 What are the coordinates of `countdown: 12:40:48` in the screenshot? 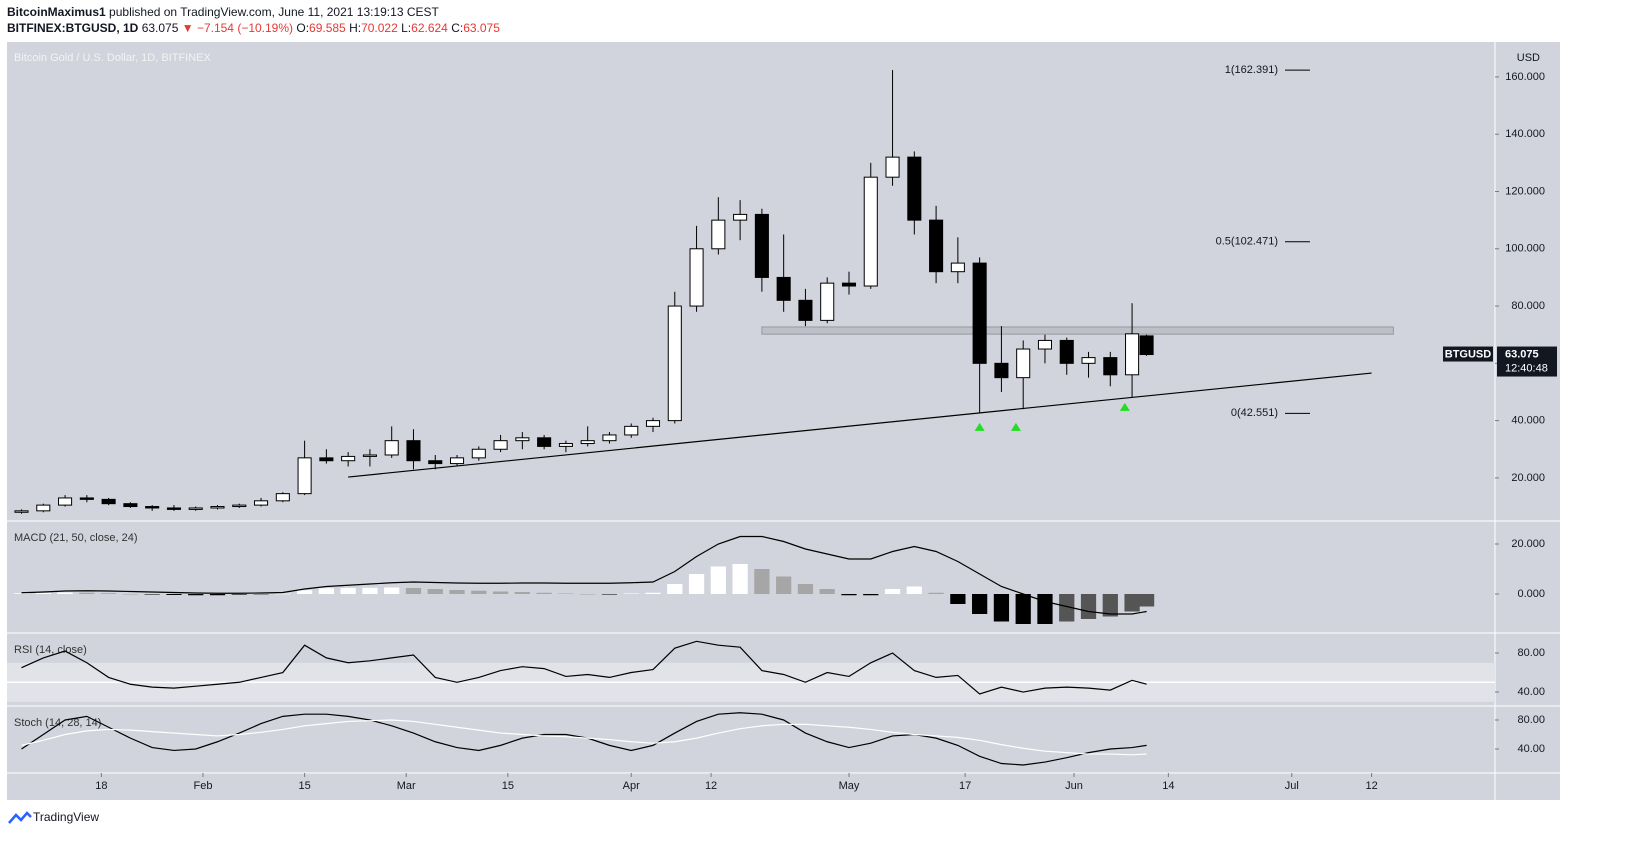 It's located at (1526, 368).